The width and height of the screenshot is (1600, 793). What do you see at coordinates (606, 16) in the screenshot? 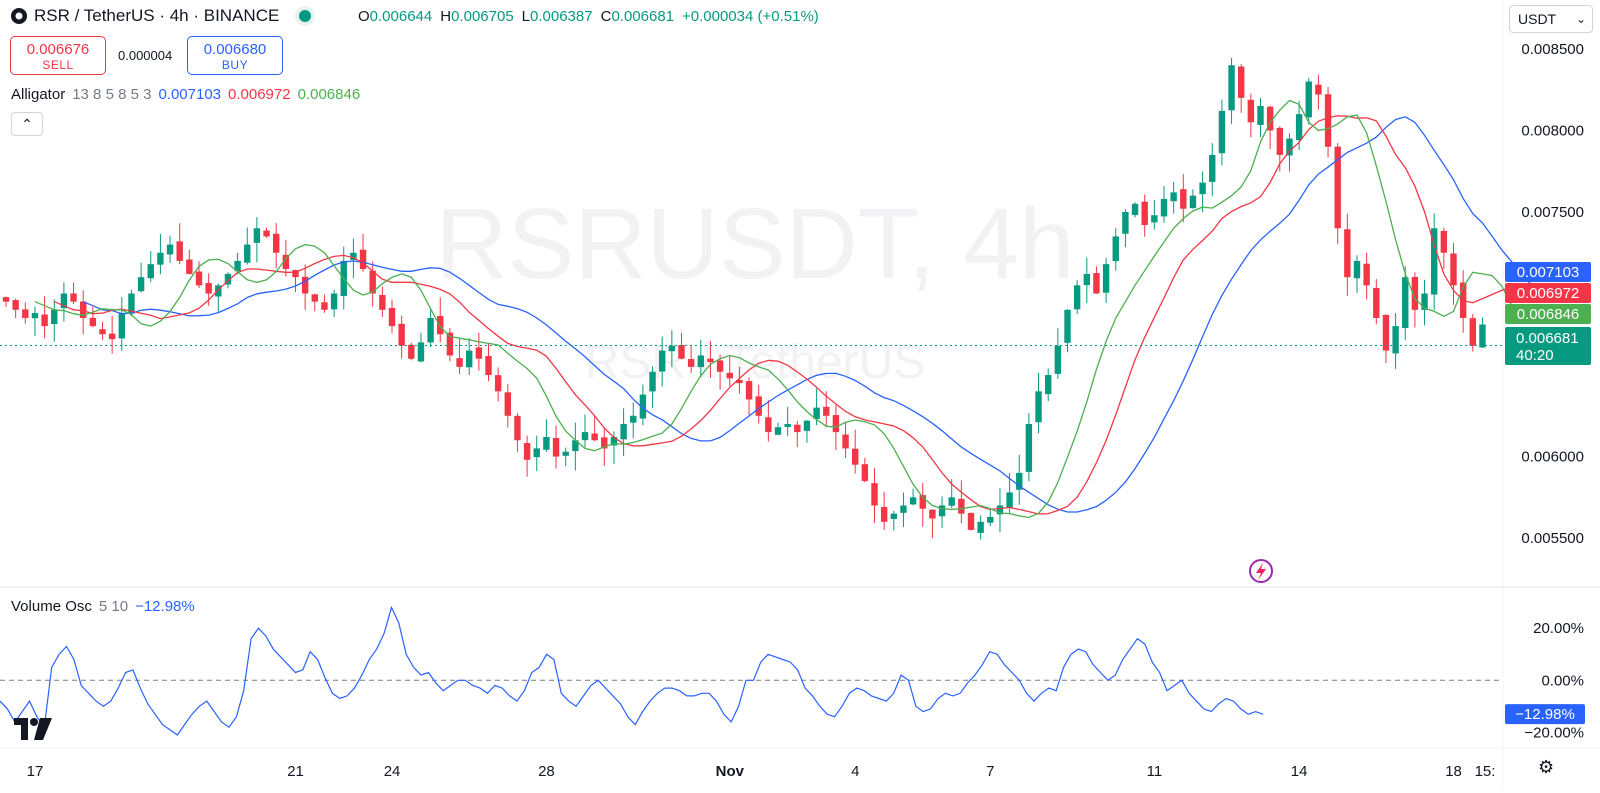
I see `close-label: C` at bounding box center [606, 16].